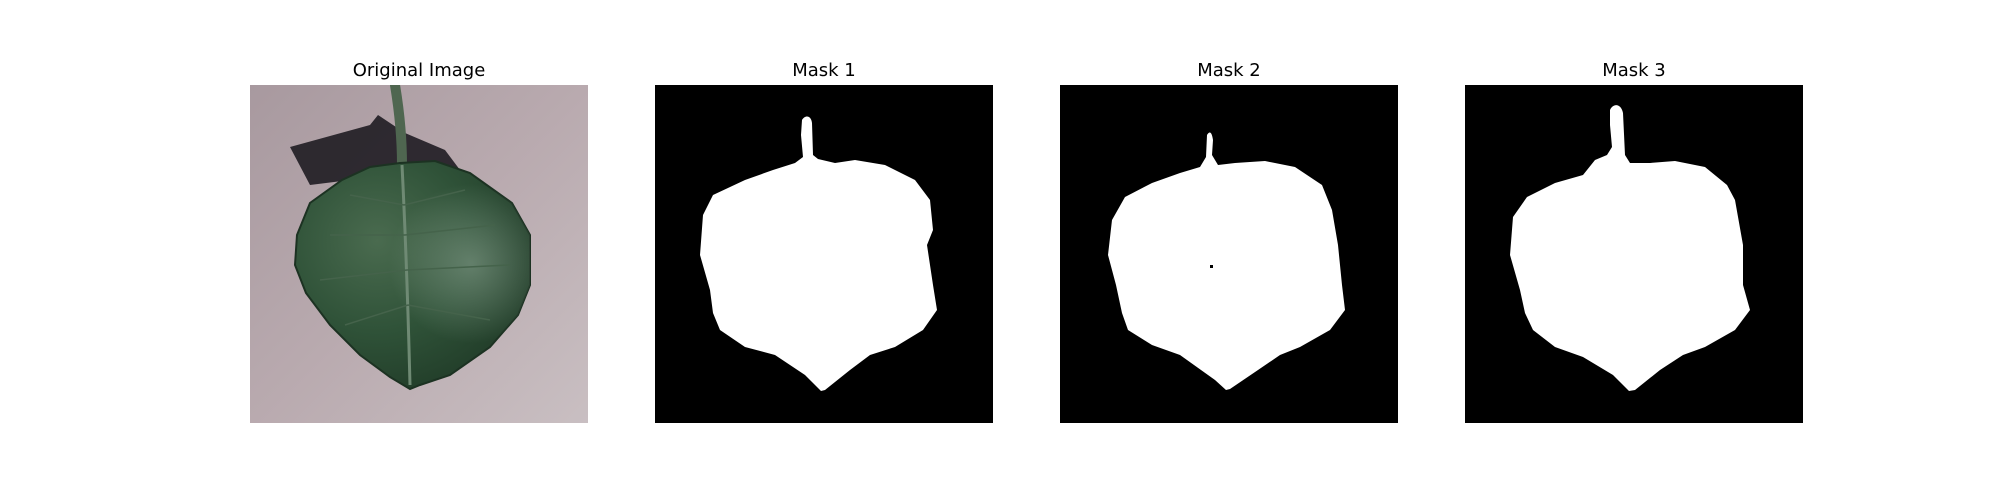 The height and width of the screenshot is (500, 2000). I want to click on panel-mask-1: Mask 1, so click(824, 240).